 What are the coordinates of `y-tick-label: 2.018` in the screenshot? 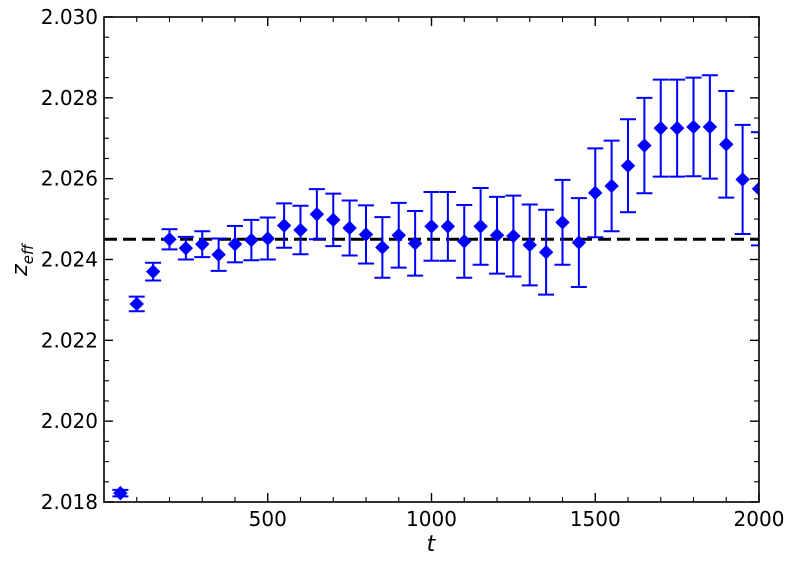 It's located at (69, 502).